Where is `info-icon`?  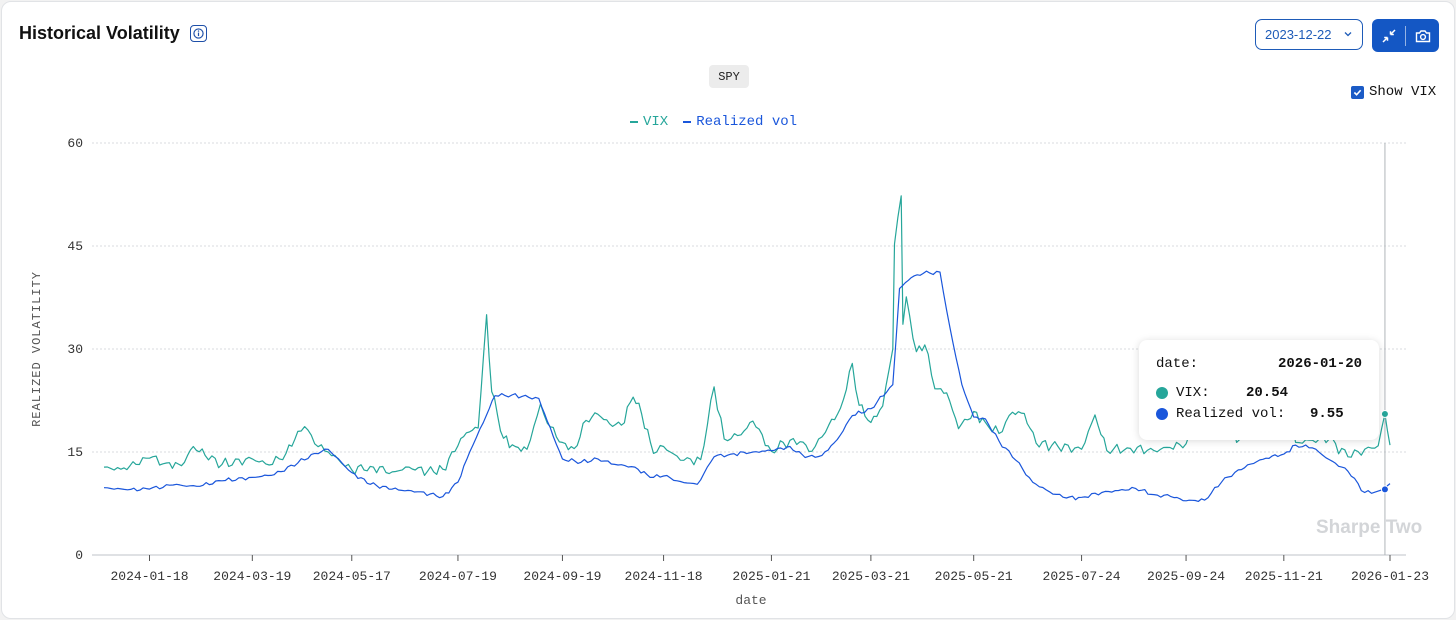 info-icon is located at coordinates (198, 33).